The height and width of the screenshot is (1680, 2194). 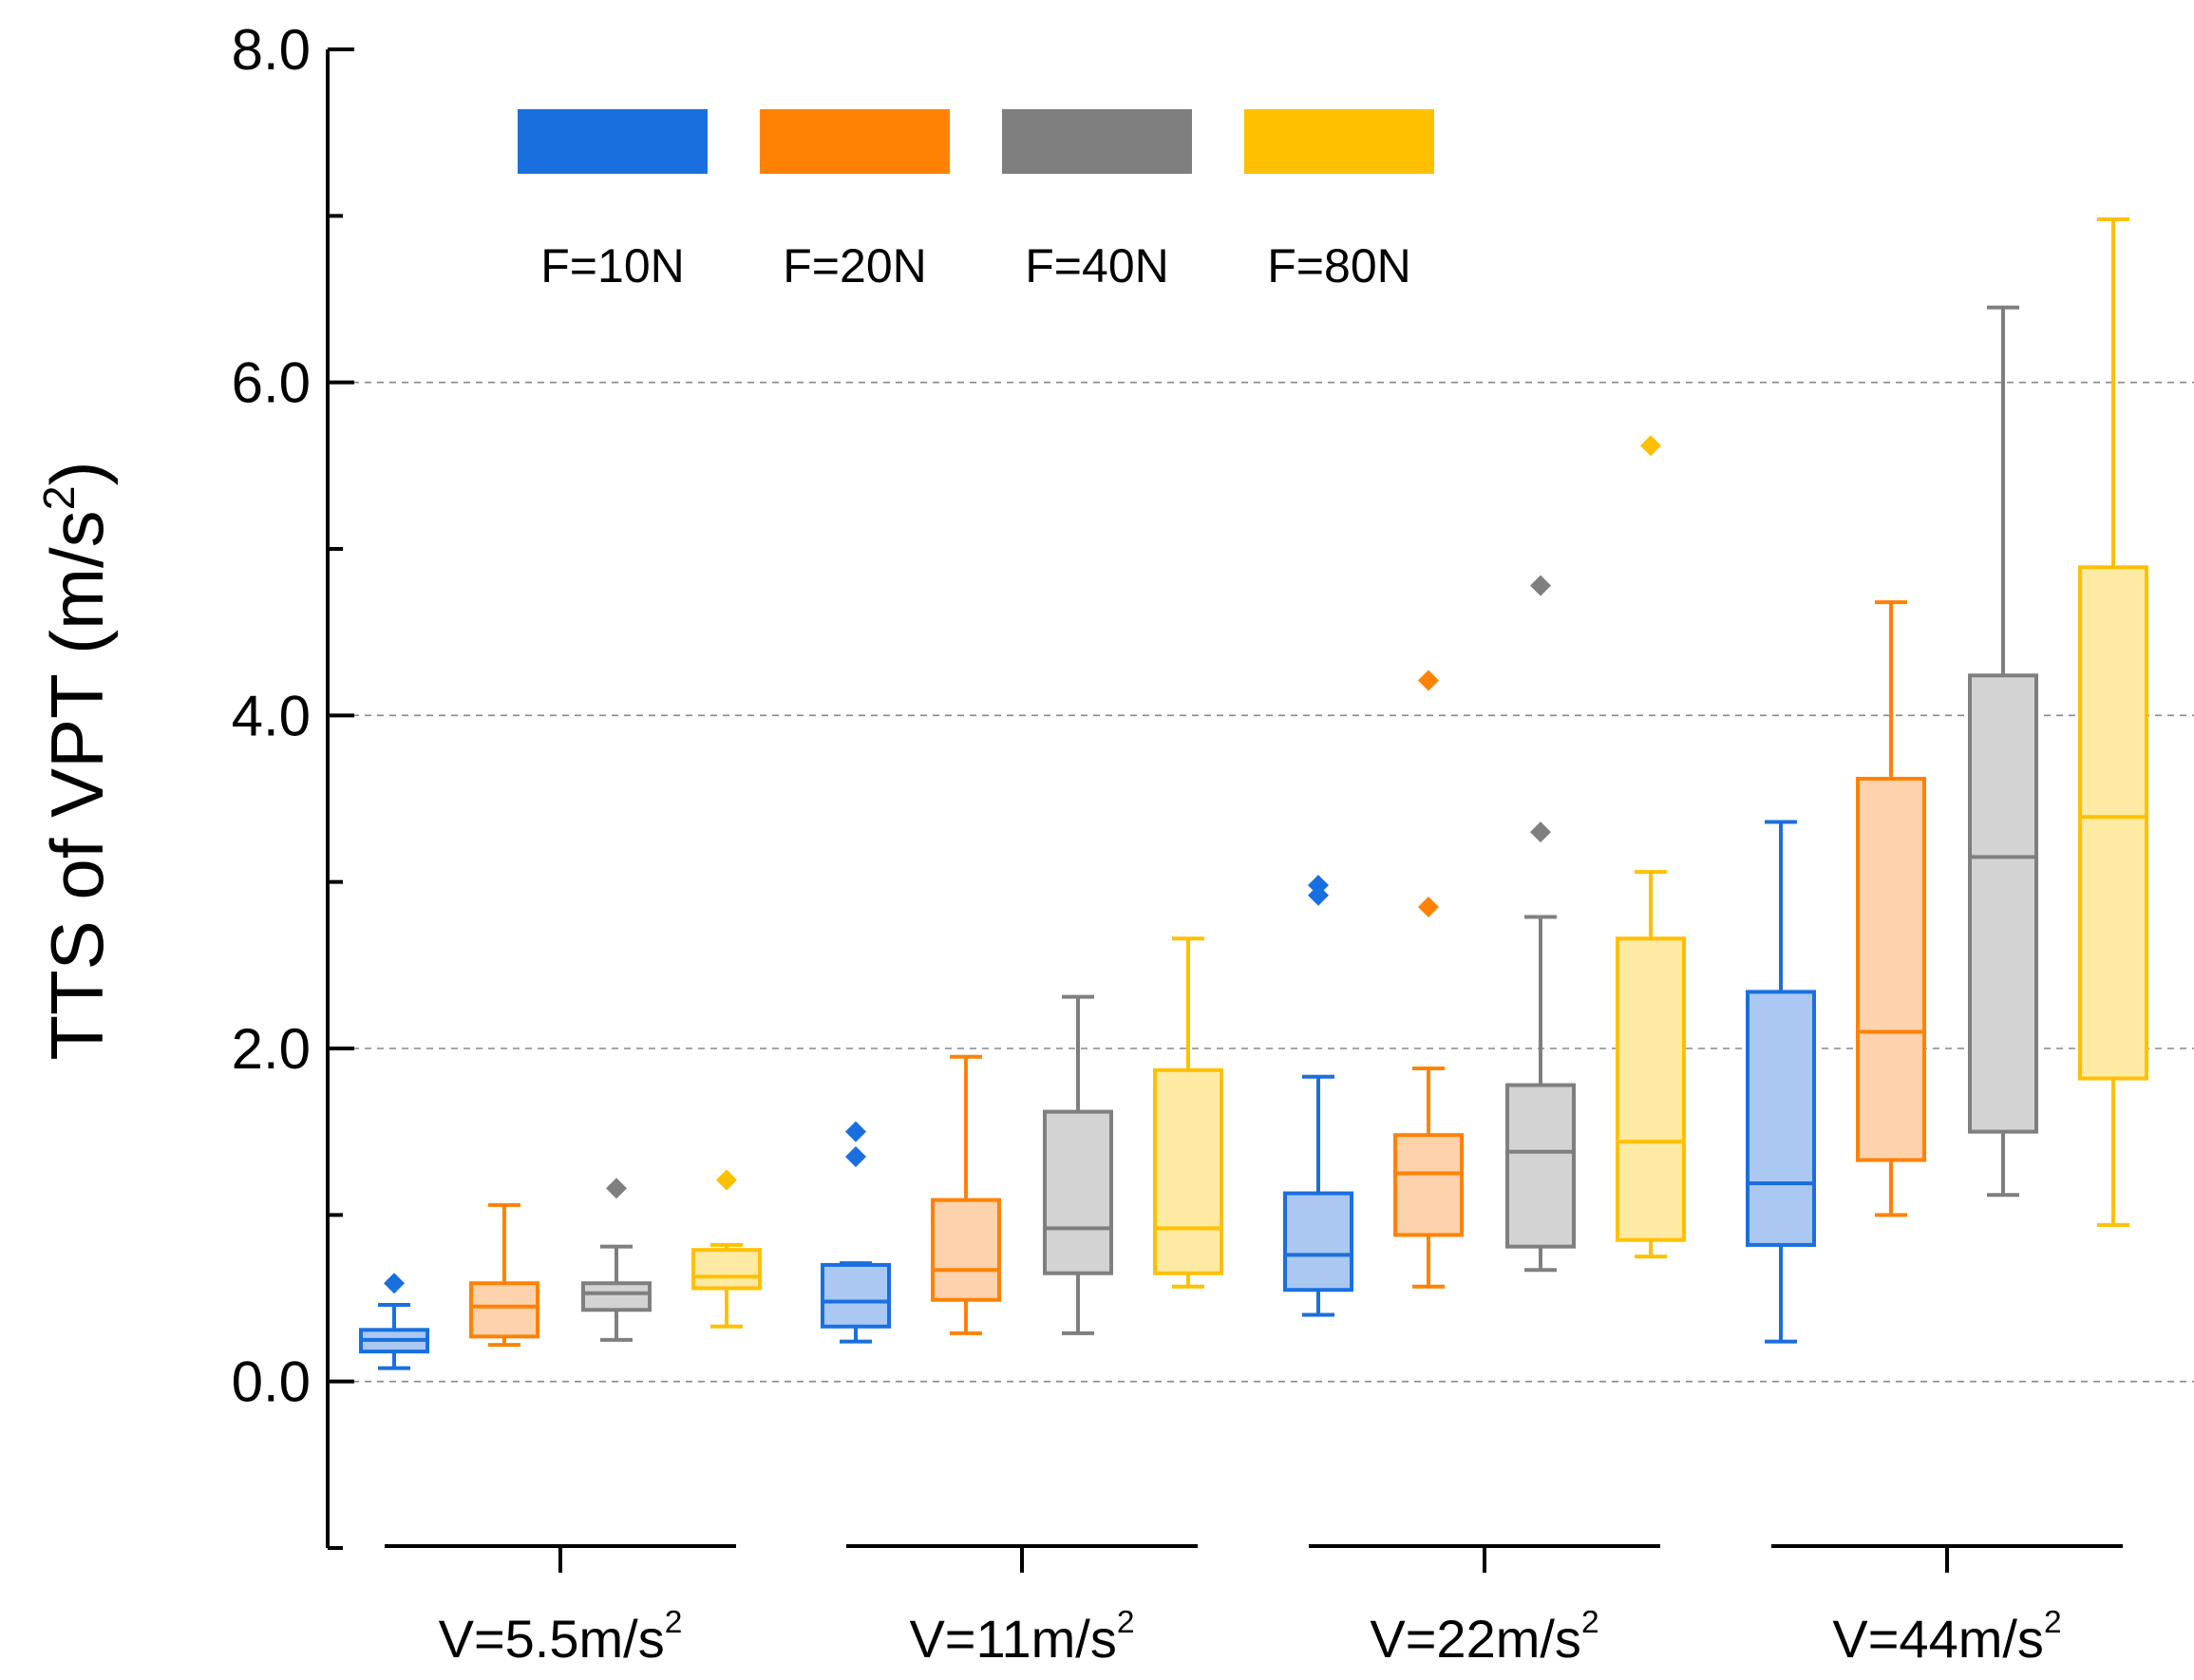 What do you see at coordinates (1946, 1637) in the screenshot?
I see `x-group-label: V=44m/s2` at bounding box center [1946, 1637].